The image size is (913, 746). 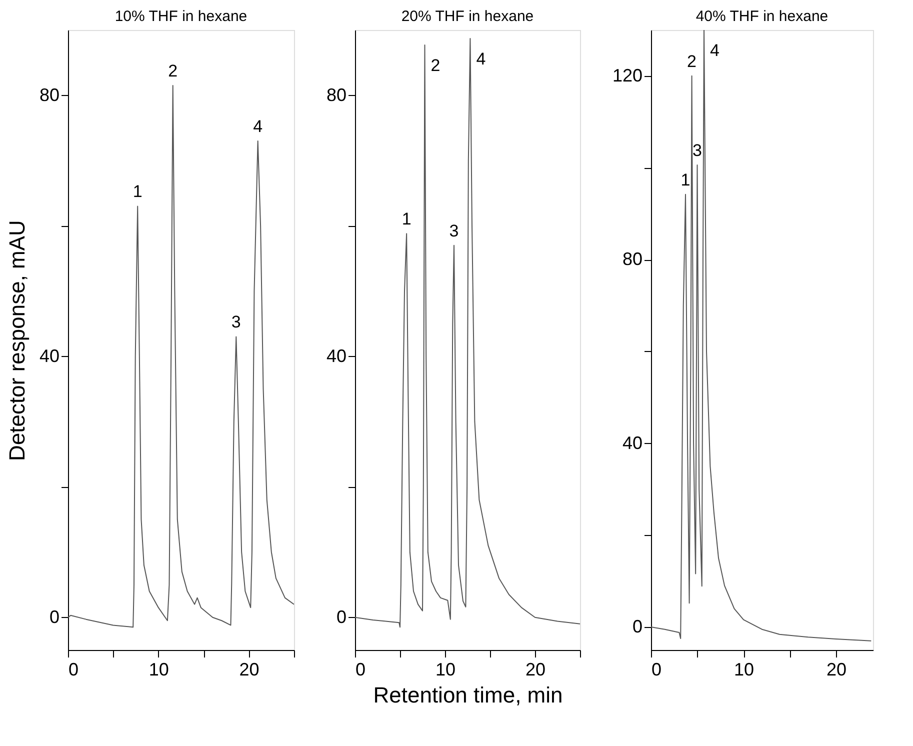 What do you see at coordinates (468, 695) in the screenshot?
I see `x-axis-title: Retention time, min` at bounding box center [468, 695].